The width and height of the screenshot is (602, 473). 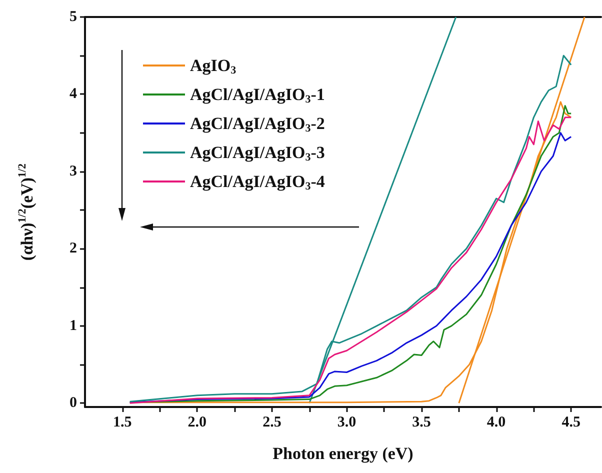 What do you see at coordinates (421, 422) in the screenshot?
I see `x-tick-label: 3.5` at bounding box center [421, 422].